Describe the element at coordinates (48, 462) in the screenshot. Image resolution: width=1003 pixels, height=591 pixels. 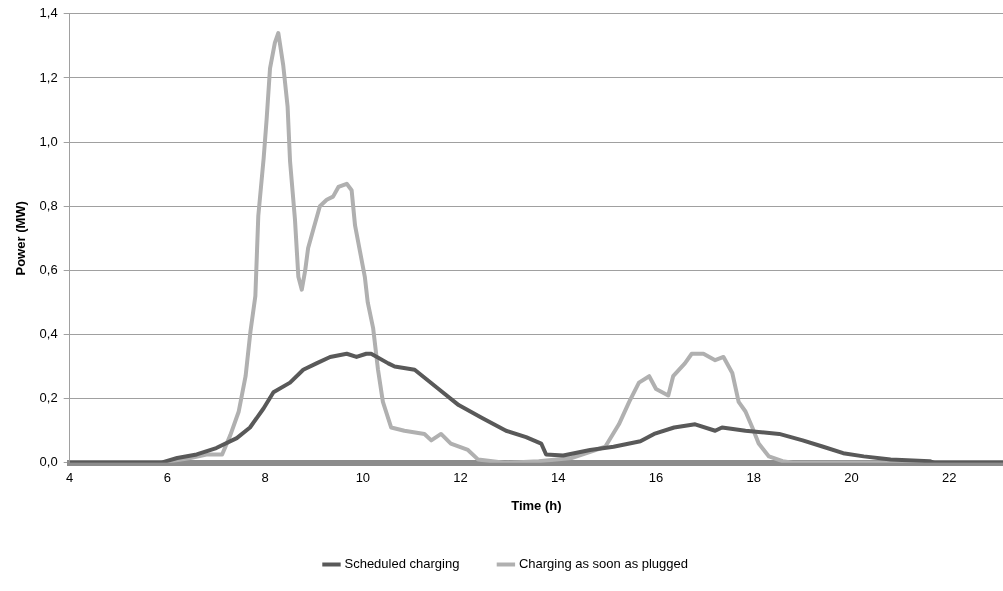
I see `y-tick-label: 0,0` at that location.